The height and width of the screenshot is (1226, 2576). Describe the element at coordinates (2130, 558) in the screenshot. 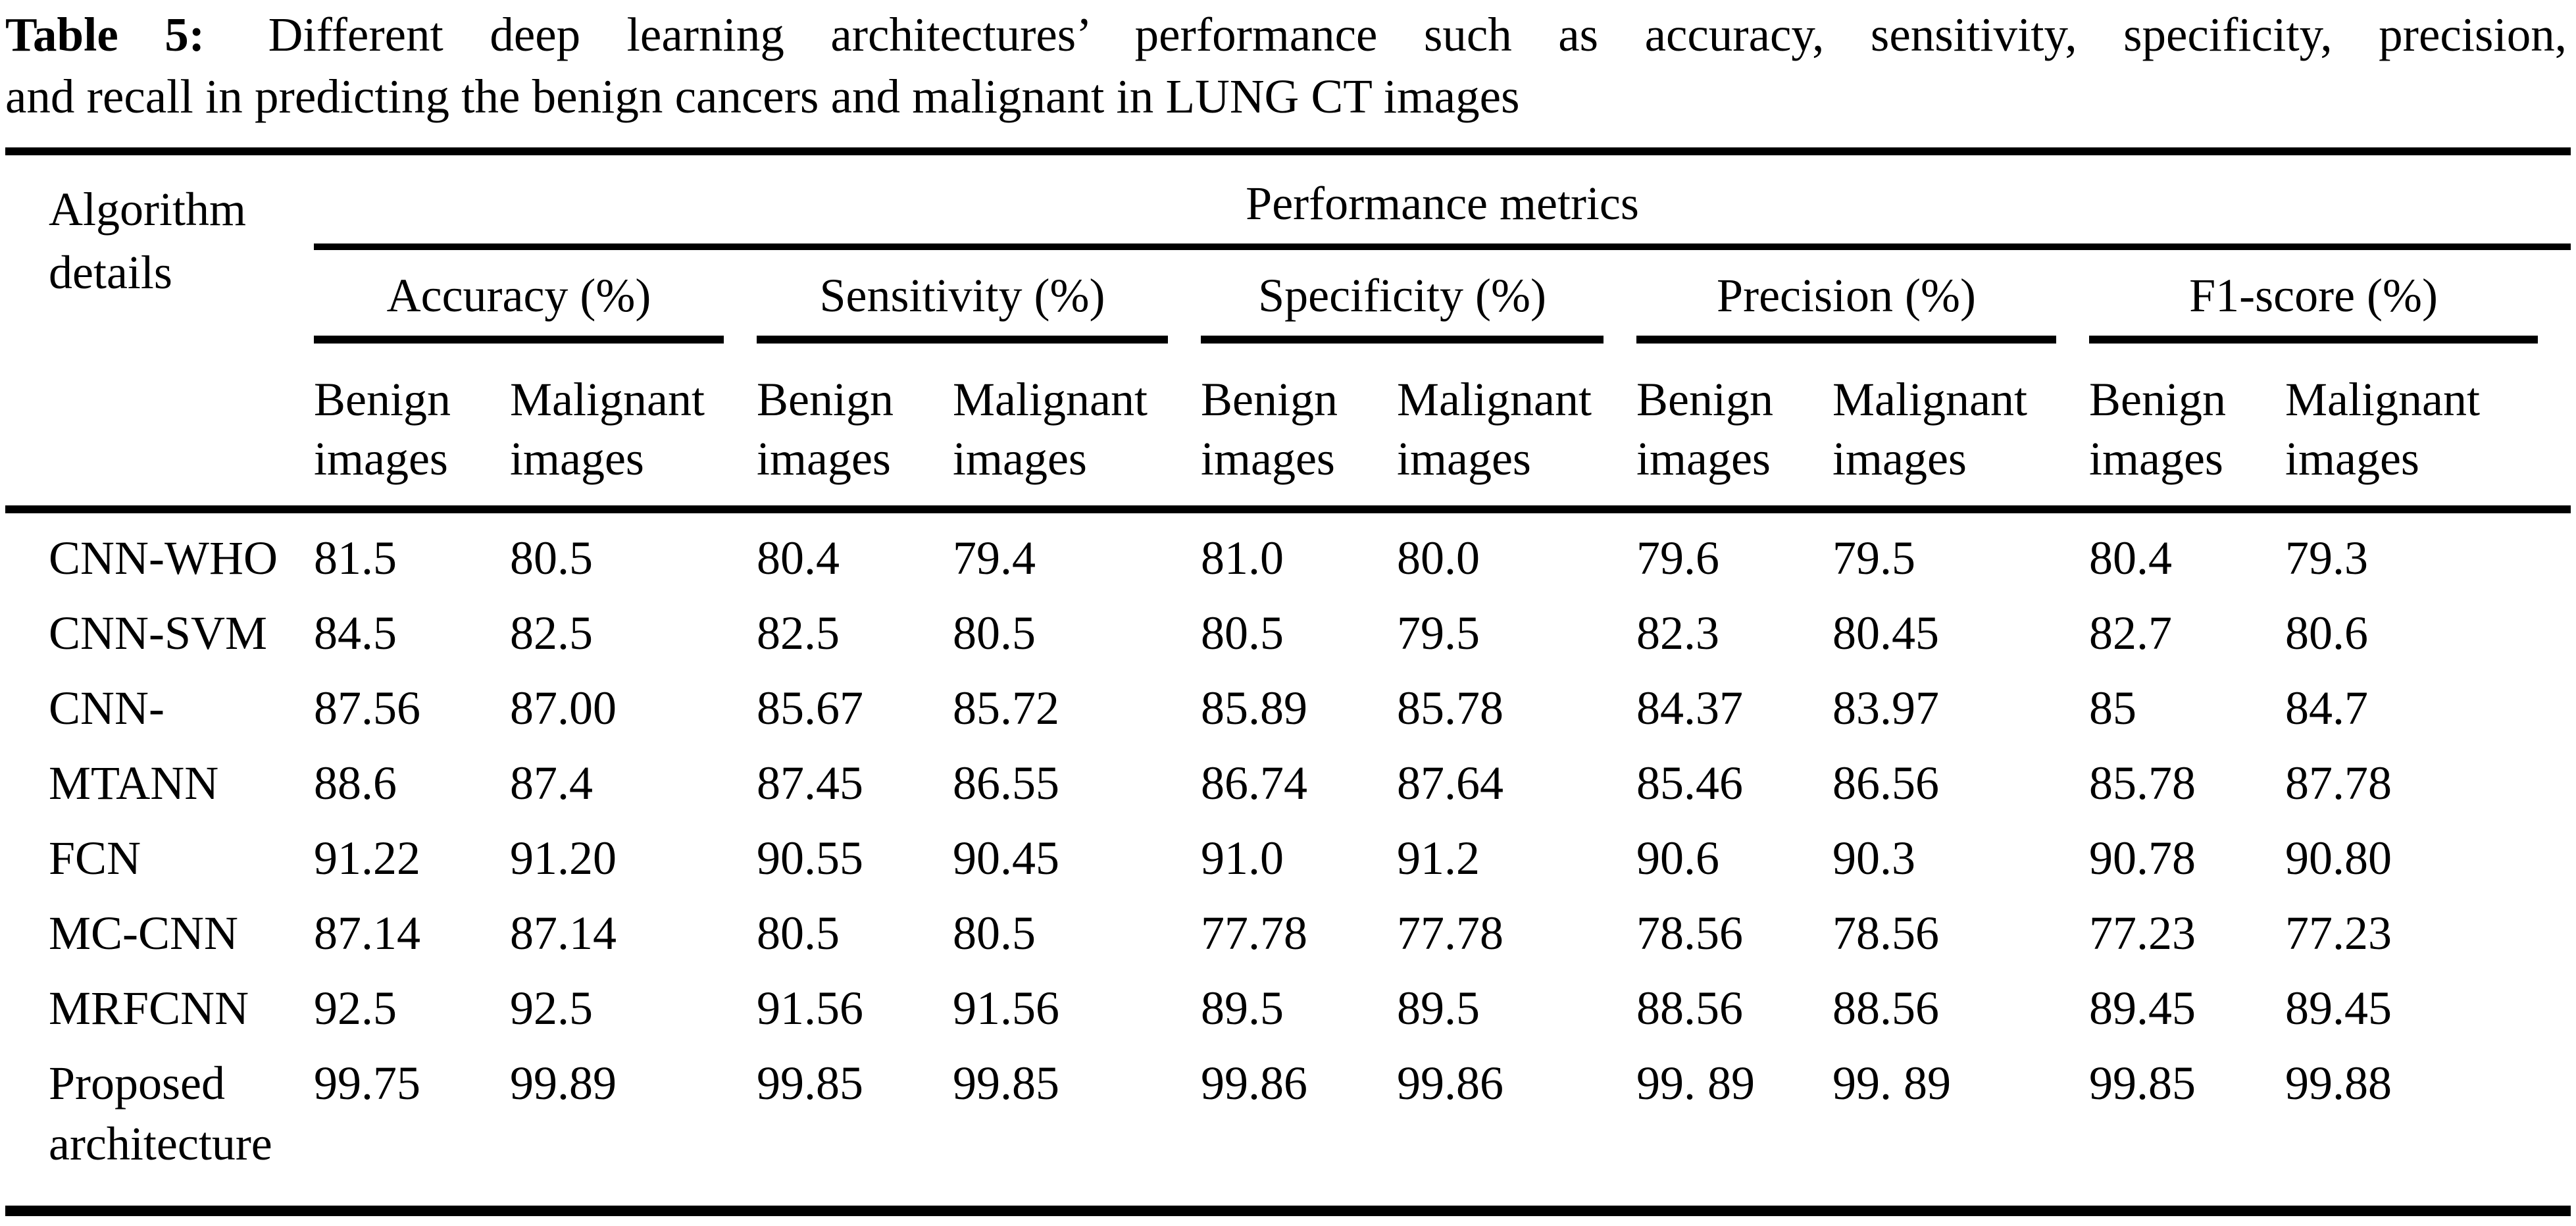

I see `value-cell: 80.4` at that location.